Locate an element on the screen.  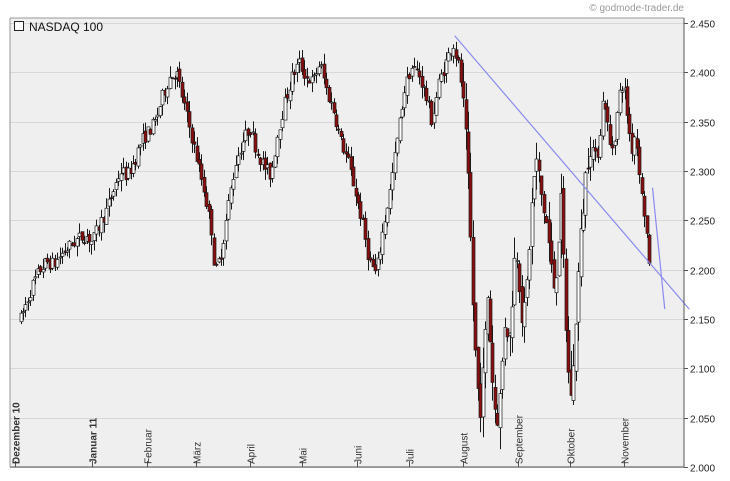
y-tick-label: 2.050 is located at coordinates (702, 420).